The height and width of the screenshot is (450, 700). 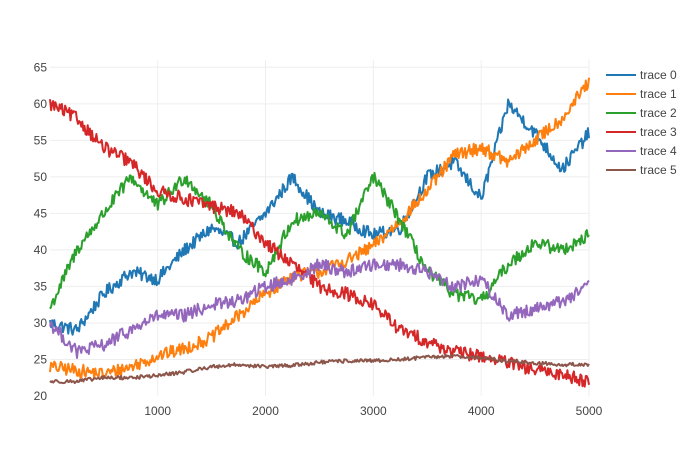 What do you see at coordinates (41, 396) in the screenshot?
I see `y-tick-label: 20` at bounding box center [41, 396].